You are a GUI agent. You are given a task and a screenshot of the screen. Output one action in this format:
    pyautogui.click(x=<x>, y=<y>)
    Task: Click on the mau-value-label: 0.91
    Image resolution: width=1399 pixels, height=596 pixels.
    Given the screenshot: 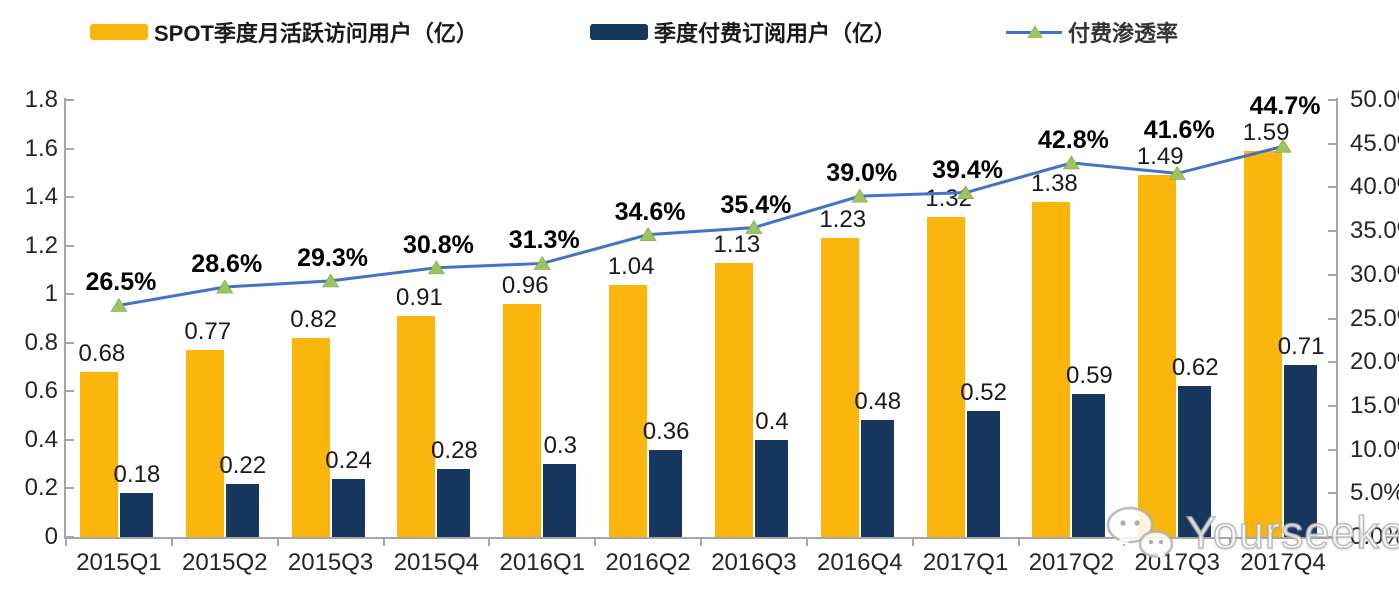 What is the action you would take?
    pyautogui.click(x=419, y=298)
    